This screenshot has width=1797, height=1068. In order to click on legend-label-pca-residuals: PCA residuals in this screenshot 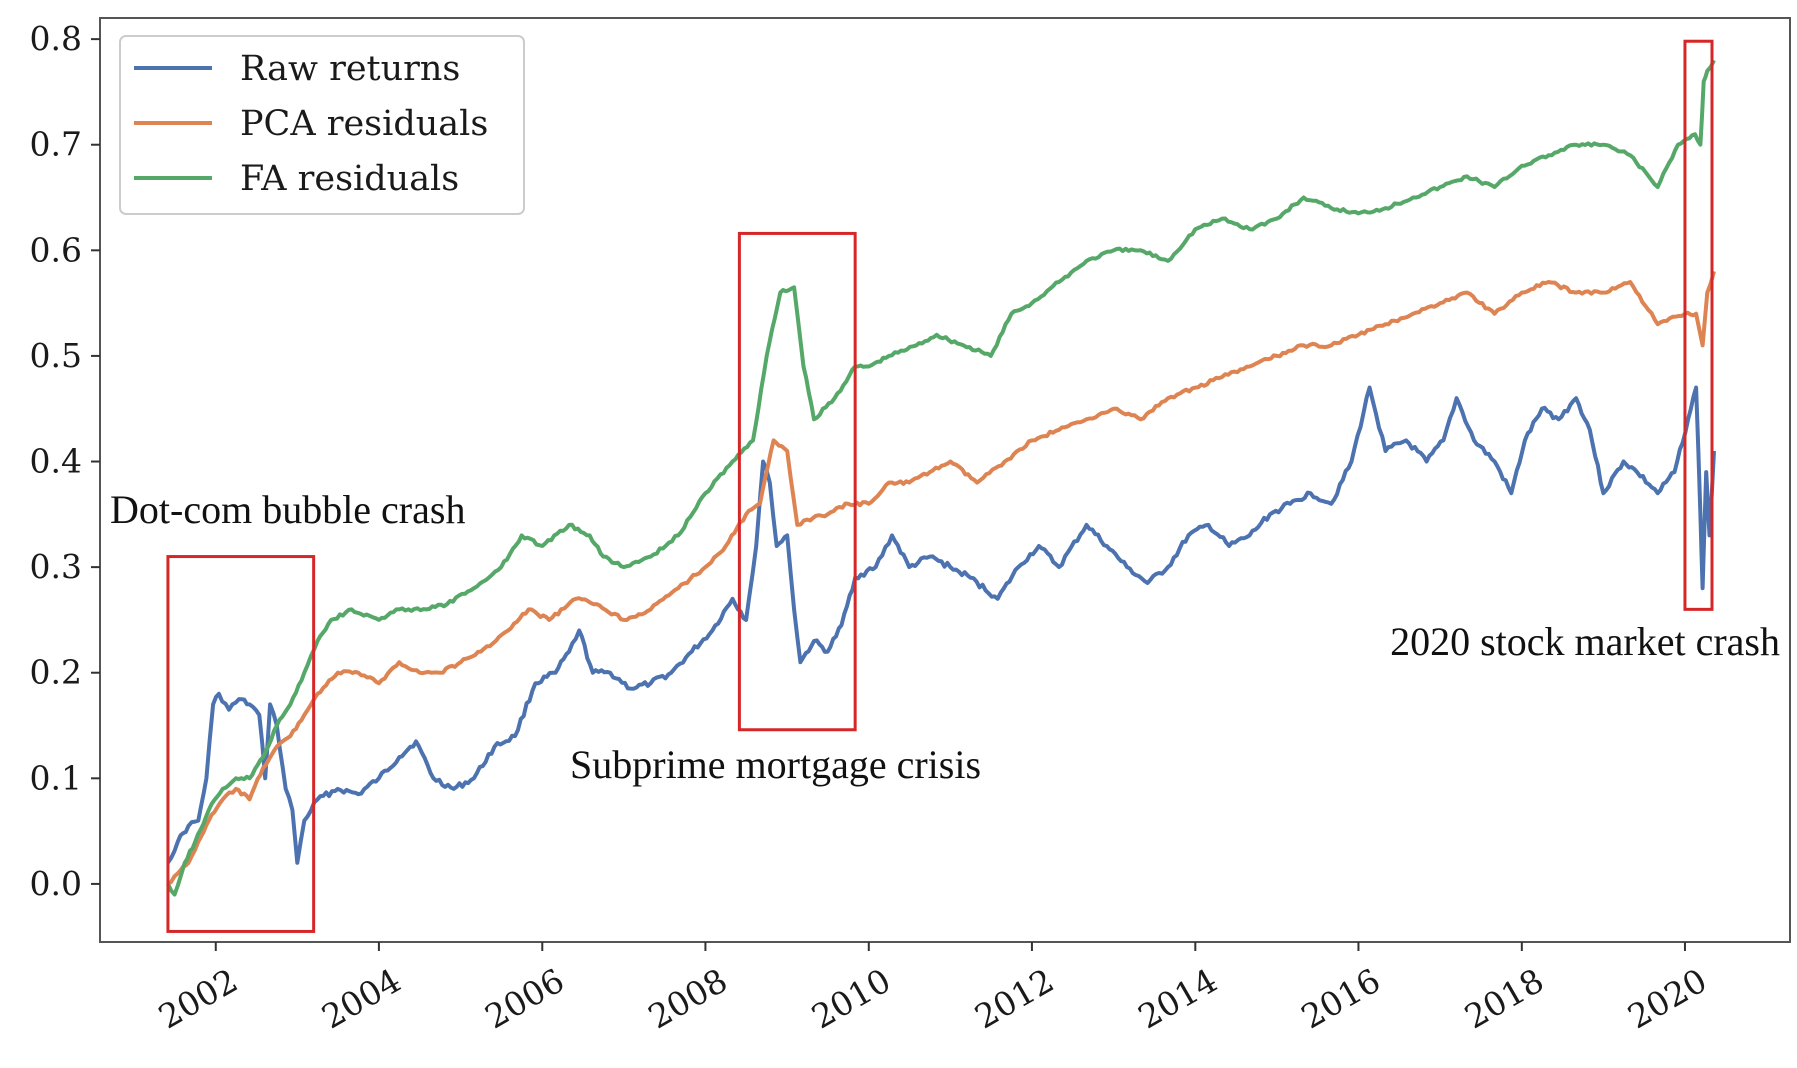, I will do `click(364, 124)`.